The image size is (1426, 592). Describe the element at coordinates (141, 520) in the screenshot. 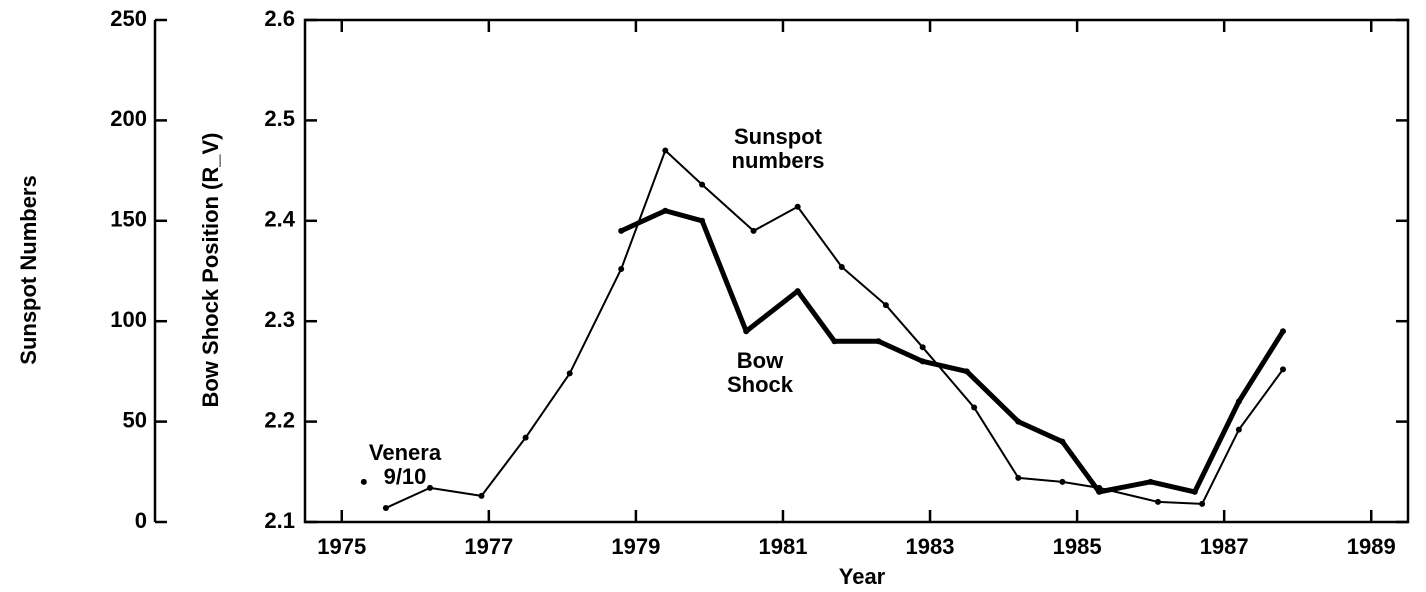

I see `y2-tick-label: 0` at that location.